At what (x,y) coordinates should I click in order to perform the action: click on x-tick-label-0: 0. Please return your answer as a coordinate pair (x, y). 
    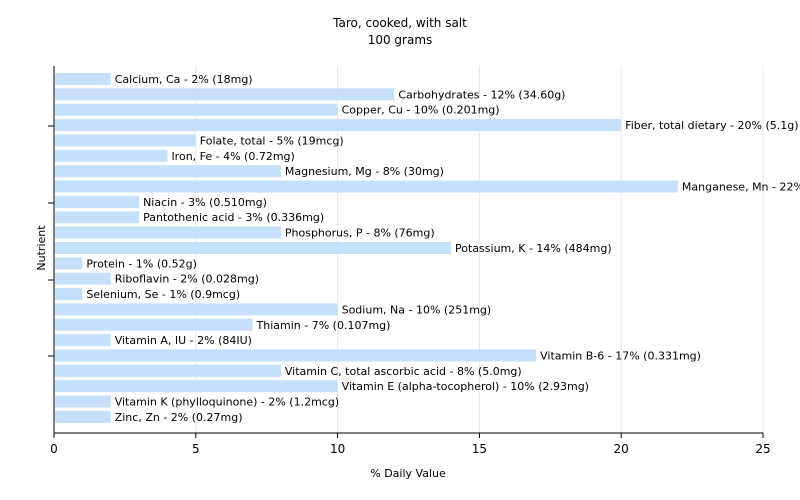
    Looking at the image, I should click on (54, 449).